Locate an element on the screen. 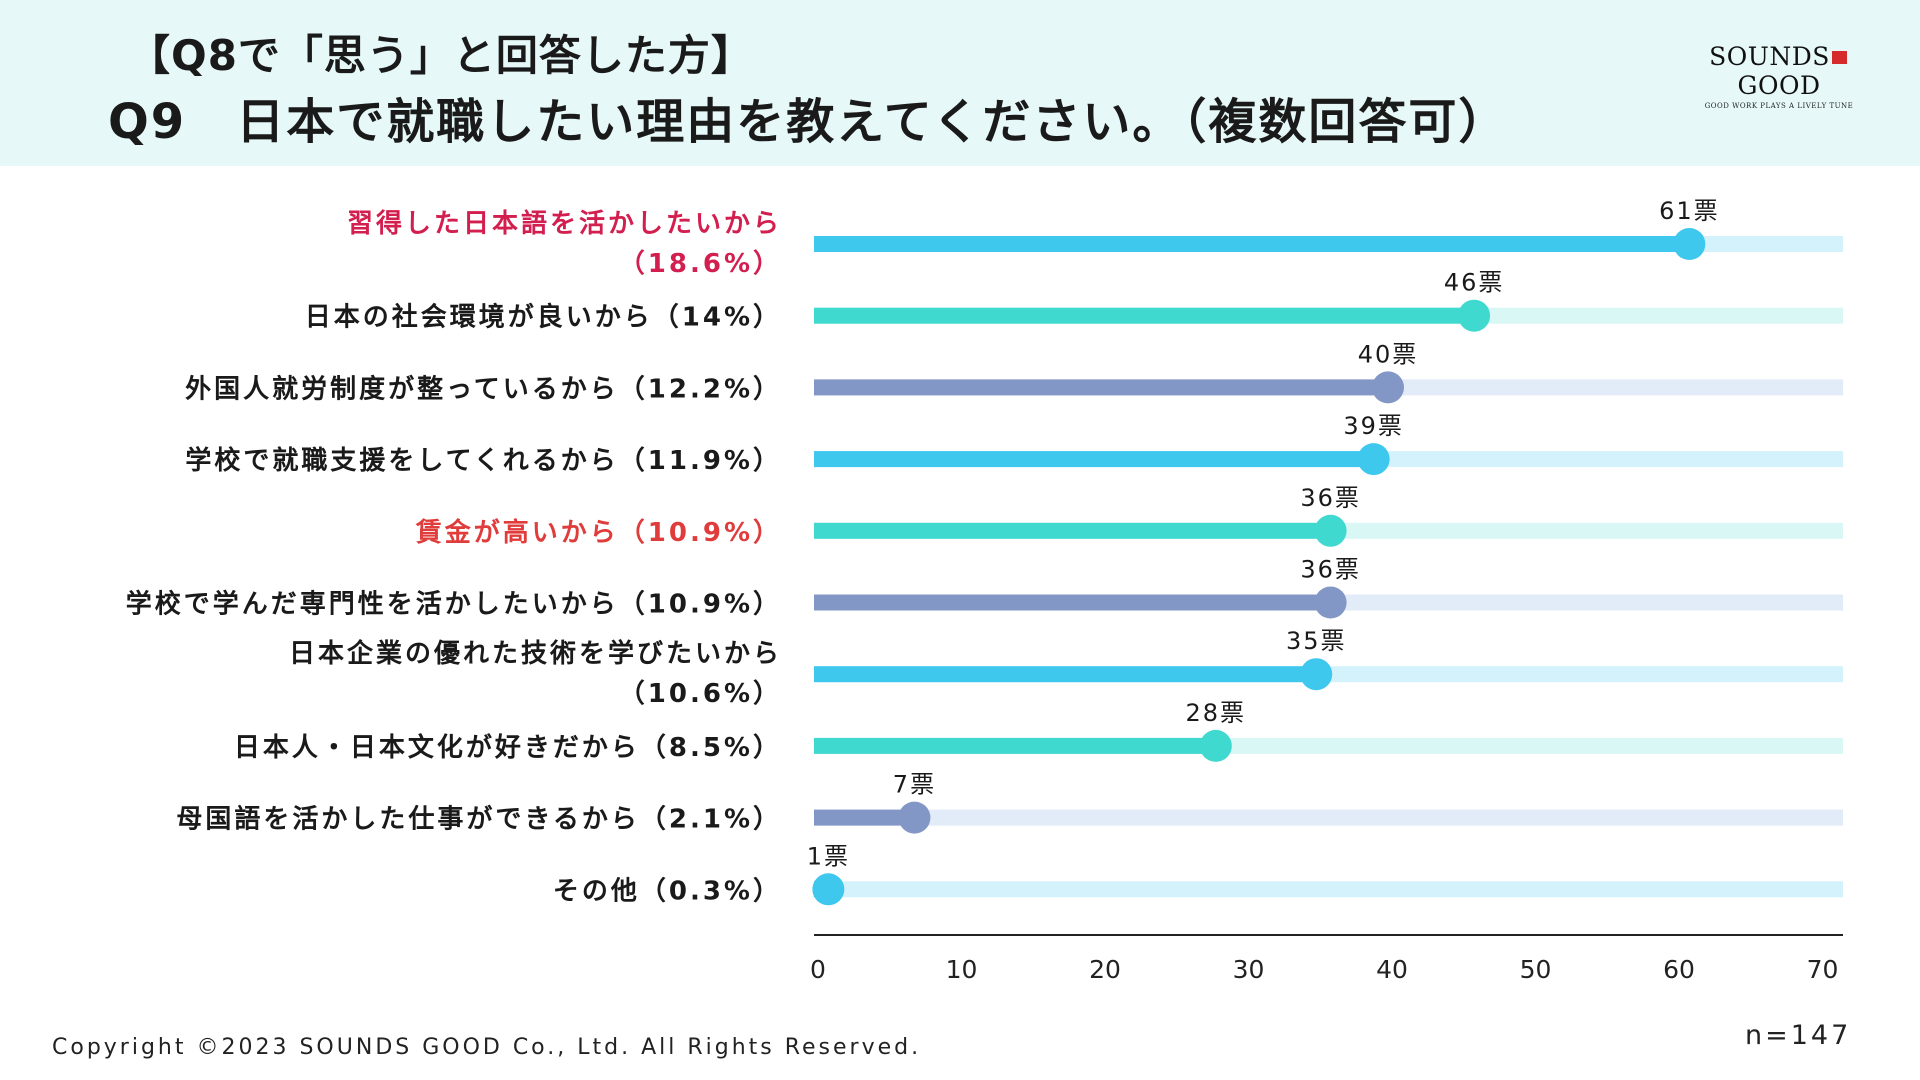 The width and height of the screenshot is (1920, 1080). sample-size: n=147 is located at coordinates (1798, 1035).